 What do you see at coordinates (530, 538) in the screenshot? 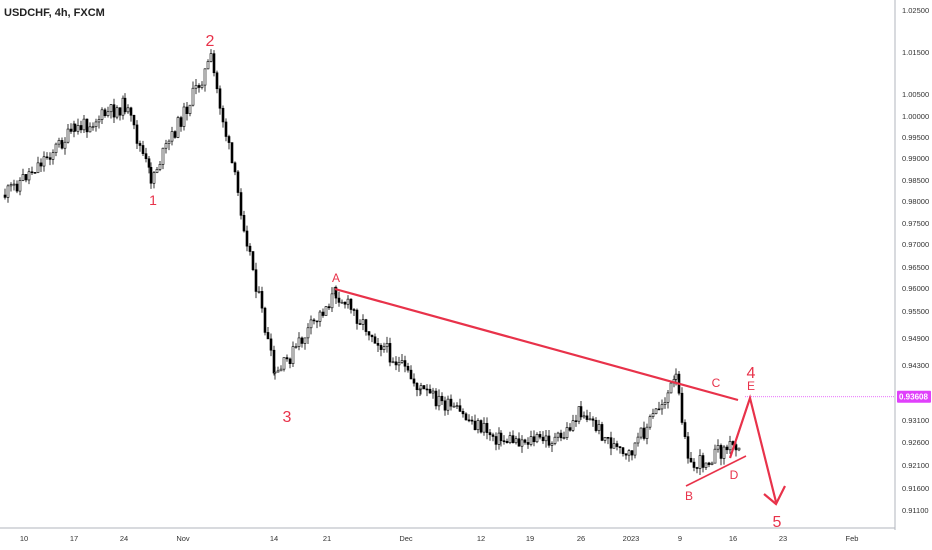
I see `x-tick-label: 19` at bounding box center [530, 538].